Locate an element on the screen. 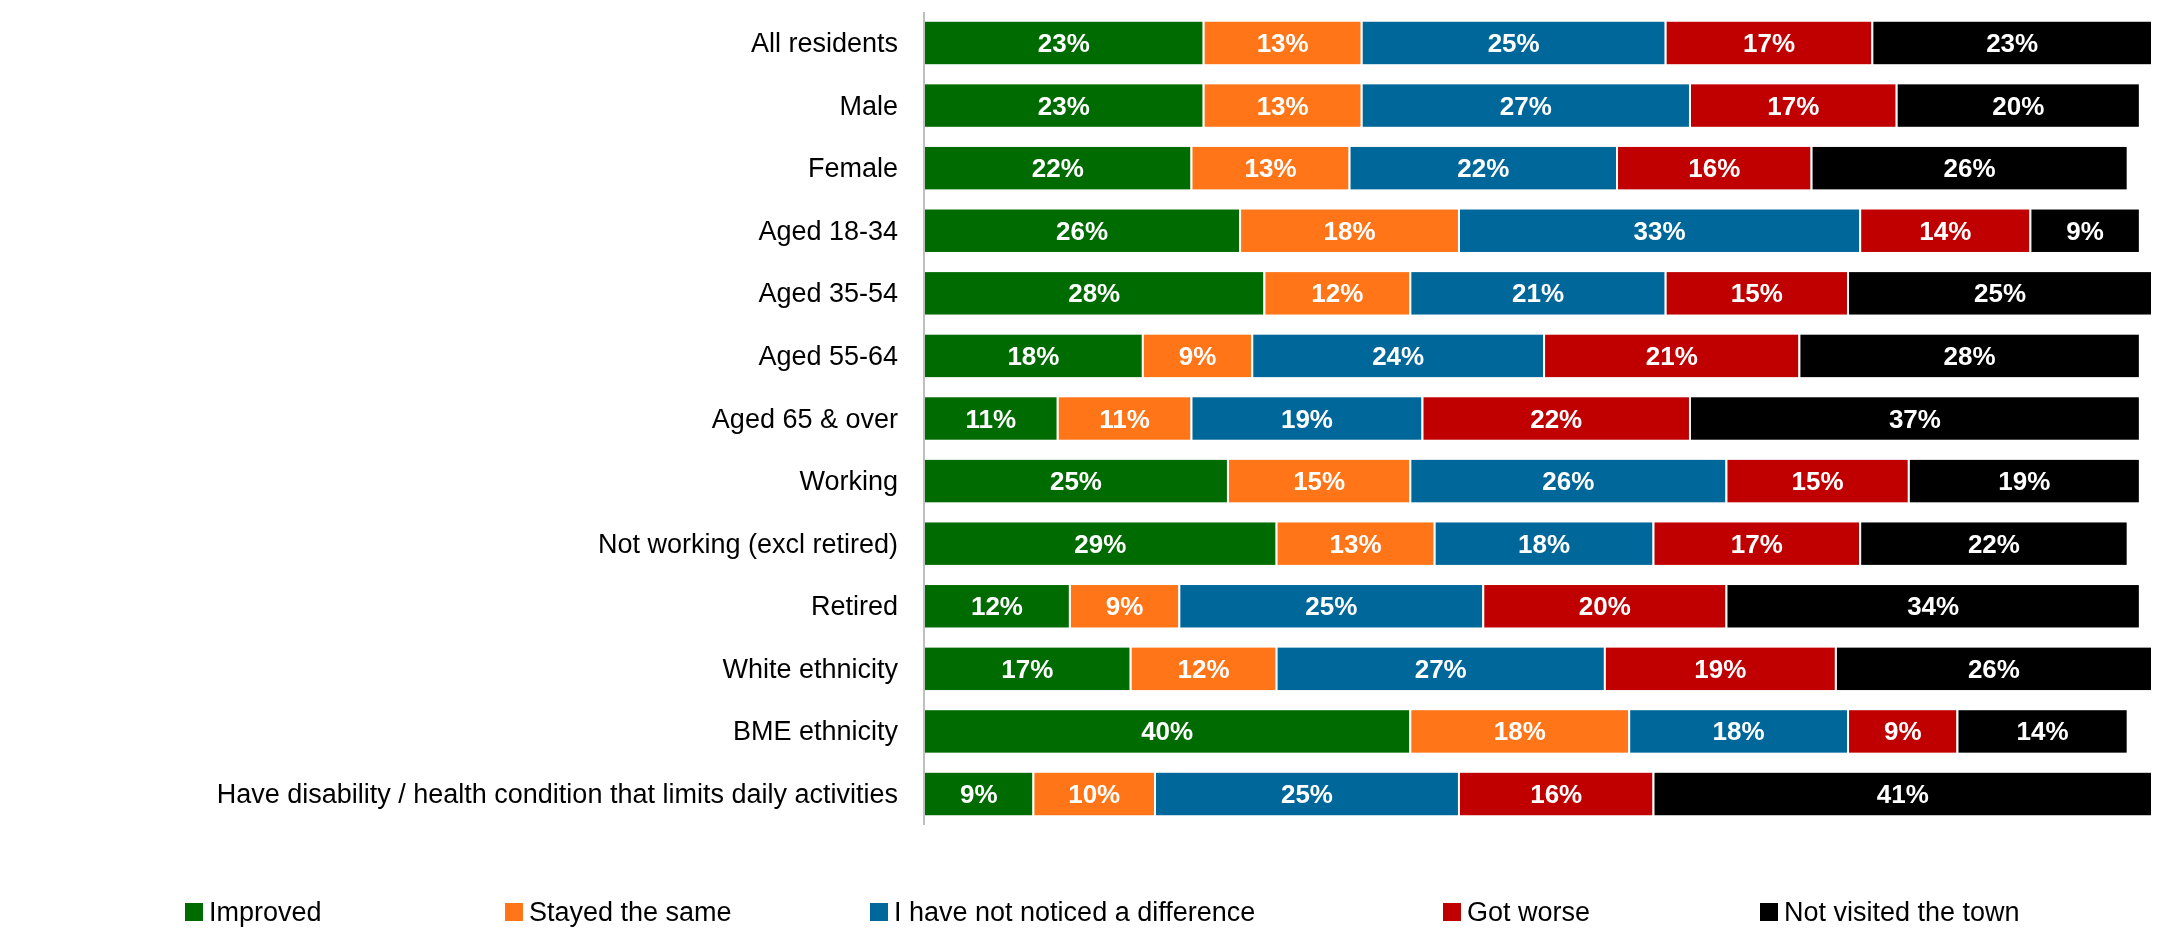 The width and height of the screenshot is (2157, 931). data-label: 10% is located at coordinates (1094, 794).